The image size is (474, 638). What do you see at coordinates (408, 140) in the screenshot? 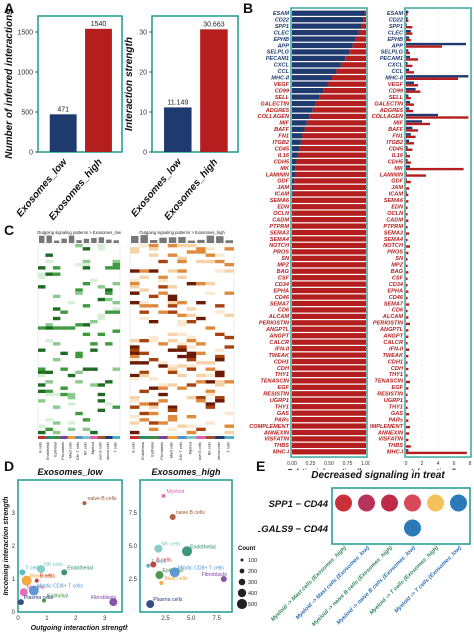
I see `bar-low-itgb2` at bounding box center [408, 140].